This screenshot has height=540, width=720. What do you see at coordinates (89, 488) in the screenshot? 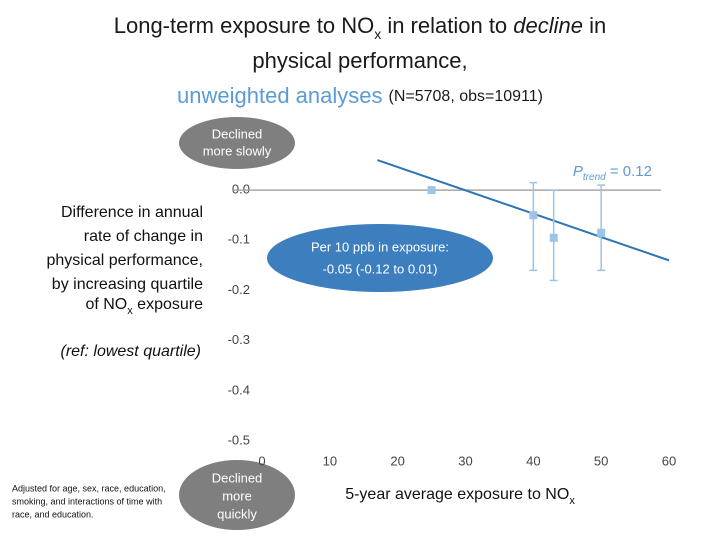
I see `footnote-line: Adjusted for age, sex, race, education,` at bounding box center [89, 488].